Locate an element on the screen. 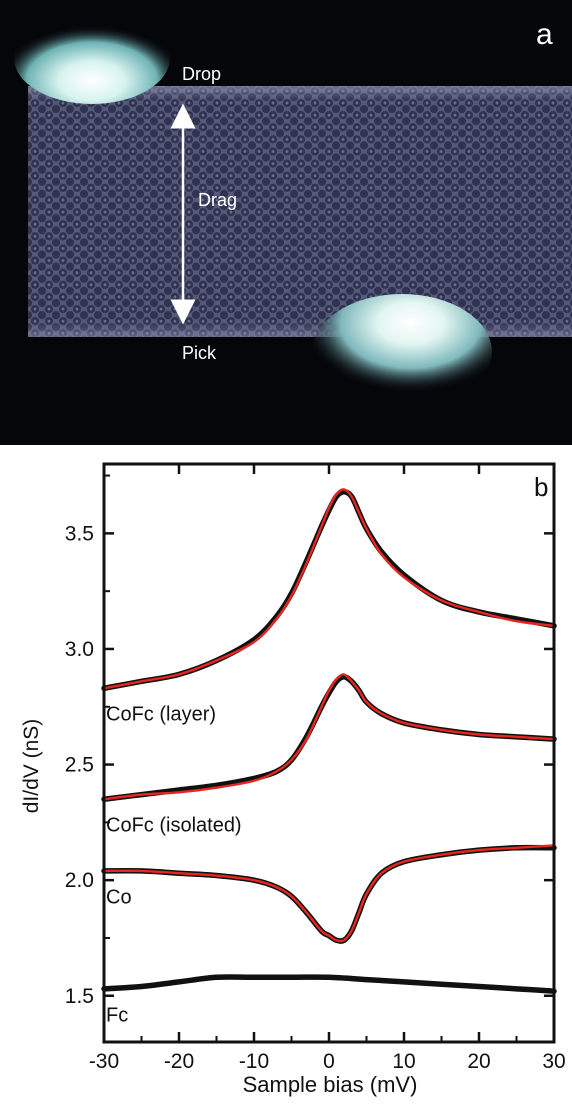 This screenshot has width=572, height=1106. series-label-co: Co is located at coordinates (119, 897).